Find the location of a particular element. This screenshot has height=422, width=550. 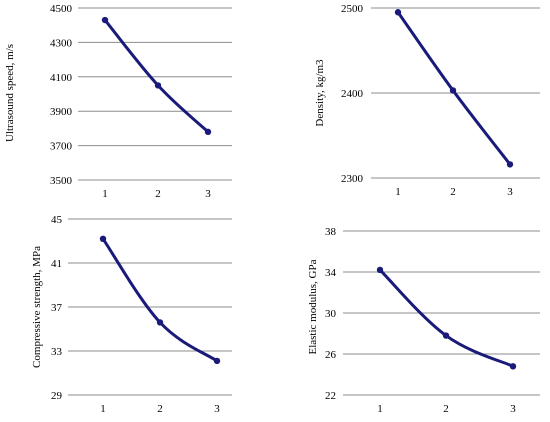

y-tick-label: 3700 is located at coordinates (61, 147).